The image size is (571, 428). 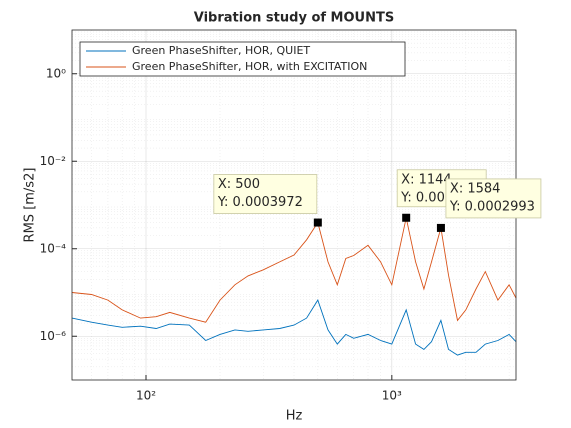 What do you see at coordinates (260, 202) in the screenshot?
I see `data-tip-text: Y: 0.0003972` at bounding box center [260, 202].